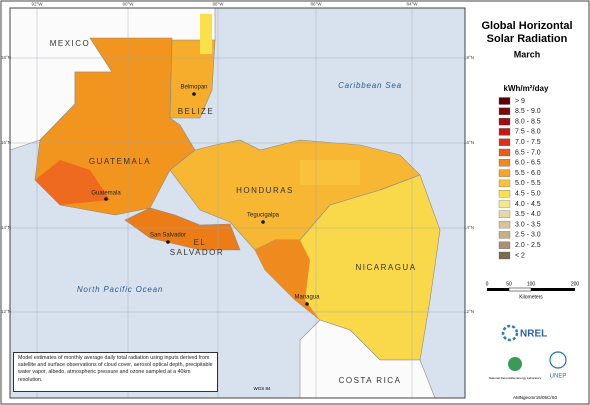 Image resolution: width=590 pixels, height=405 pixels. What do you see at coordinates (528, 183) in the screenshot?
I see `legend-label: 5.0 - 5.5` at bounding box center [528, 183].